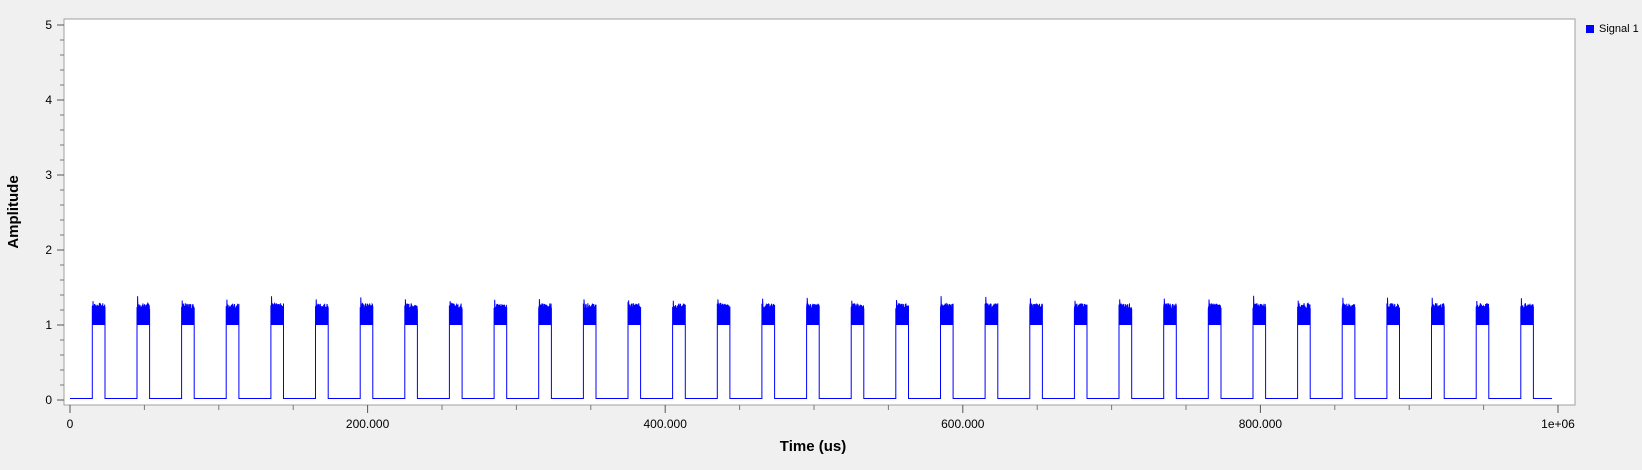 Image resolution: width=1642 pixels, height=470 pixels. I want to click on y-tick-label: 0, so click(48, 400).